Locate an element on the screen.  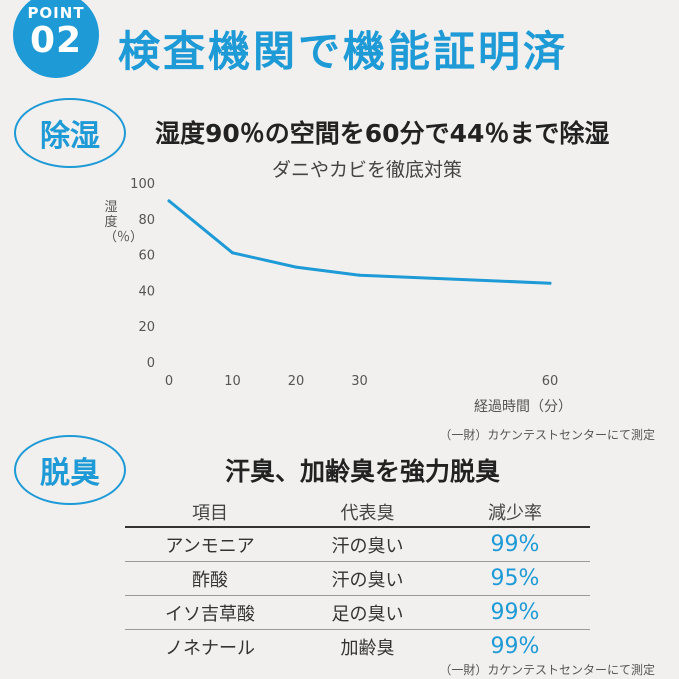
row-item: イソ吉草酸 is located at coordinates (210, 612).